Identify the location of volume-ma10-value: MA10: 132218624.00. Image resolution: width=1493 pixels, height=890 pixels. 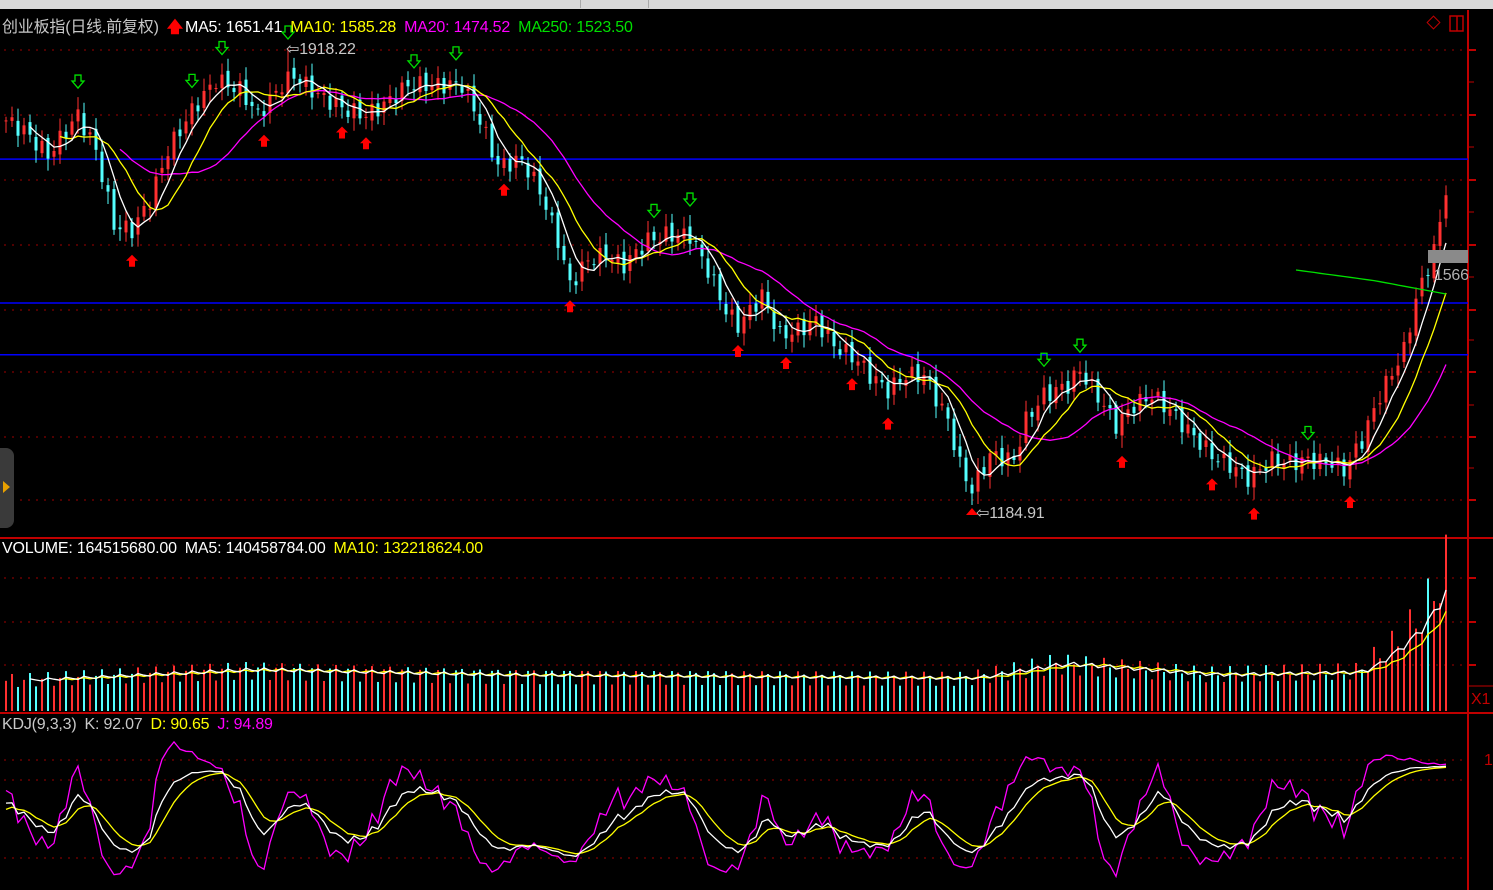
(408, 548).